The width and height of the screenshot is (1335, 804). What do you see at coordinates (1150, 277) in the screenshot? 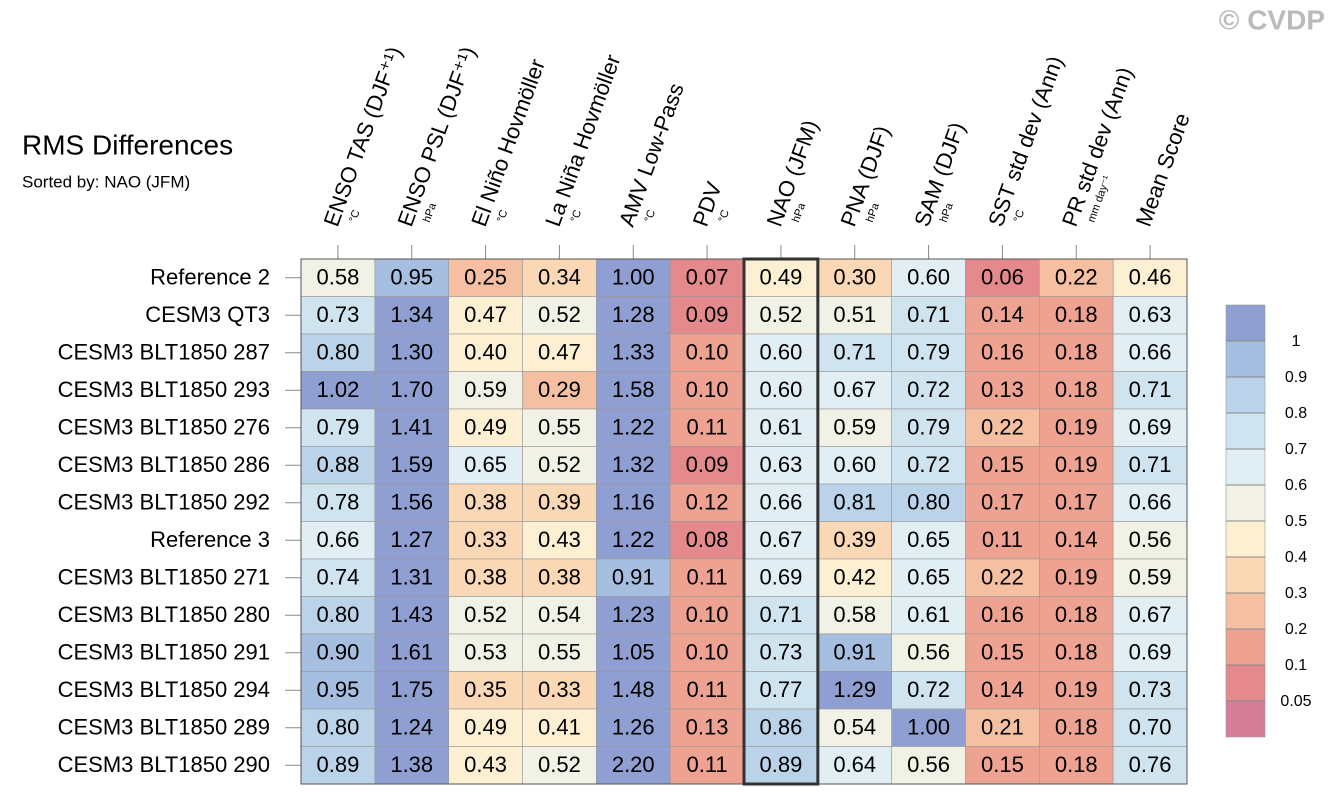
I see `cell-label: 0.46` at bounding box center [1150, 277].